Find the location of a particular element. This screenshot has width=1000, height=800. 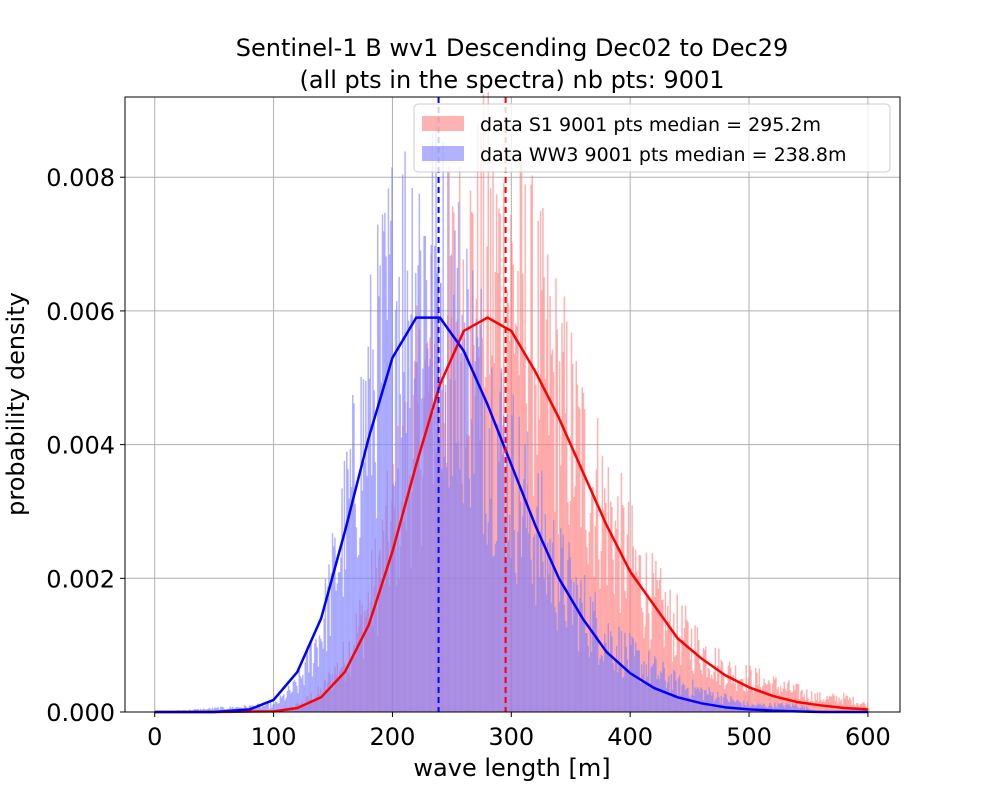

x-tick-label: 600 is located at coordinates (868, 737).